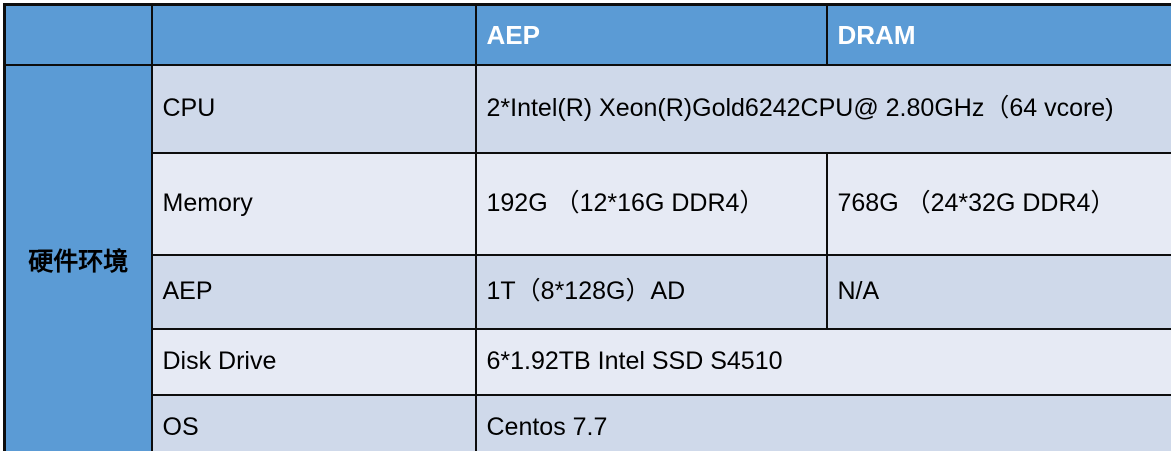 This screenshot has width=1171, height=453. I want to click on row-value-memory-dram: 768G （24*32G DDR4）, so click(998, 204).